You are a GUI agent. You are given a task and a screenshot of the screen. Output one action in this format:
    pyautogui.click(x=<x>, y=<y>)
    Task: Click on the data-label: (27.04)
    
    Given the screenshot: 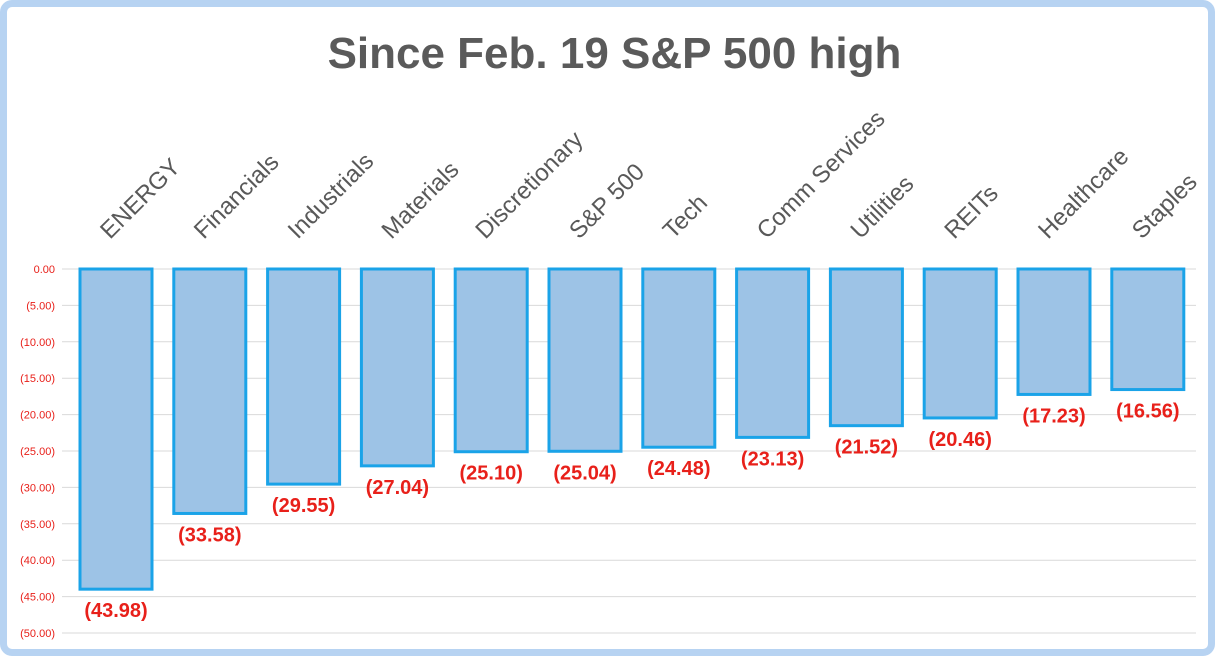 What is the action you would take?
    pyautogui.click(x=397, y=488)
    